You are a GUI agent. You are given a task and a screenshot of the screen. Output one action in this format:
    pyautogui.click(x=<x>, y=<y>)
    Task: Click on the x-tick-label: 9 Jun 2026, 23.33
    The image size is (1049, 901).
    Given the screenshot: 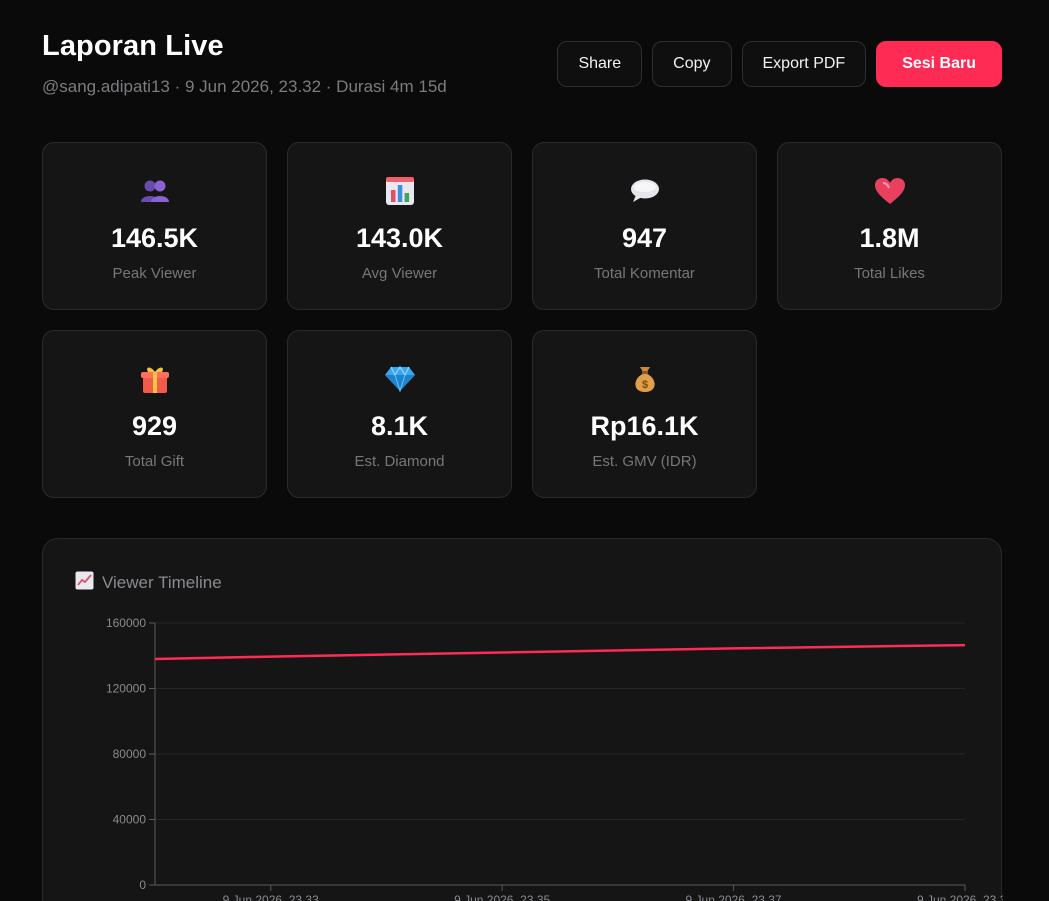 What is the action you would take?
    pyautogui.click(x=271, y=897)
    